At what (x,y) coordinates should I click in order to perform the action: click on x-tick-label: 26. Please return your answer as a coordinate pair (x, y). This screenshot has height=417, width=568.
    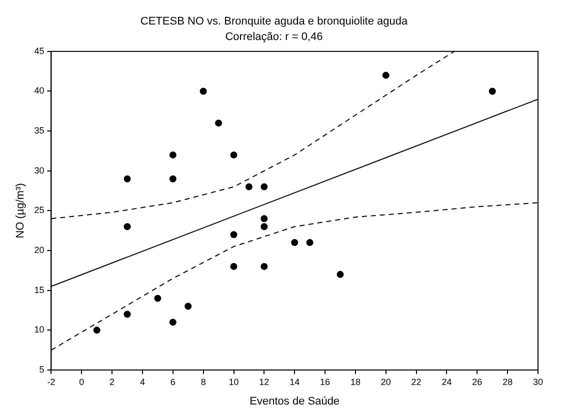
    Looking at the image, I should click on (477, 381).